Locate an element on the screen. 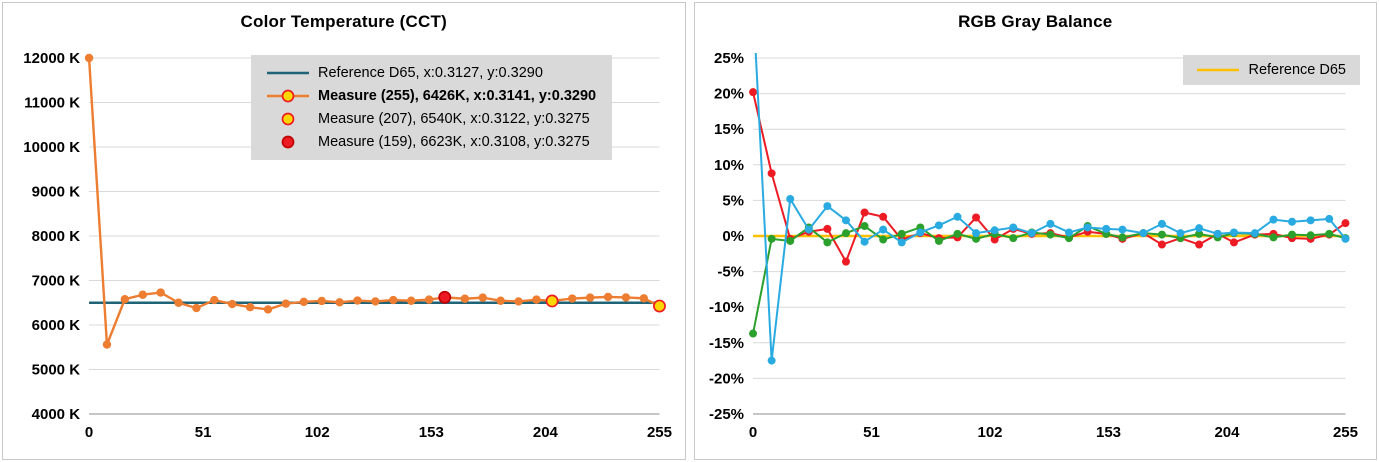 This screenshot has width=1379, height=462. y-tick-label: 6000 K is located at coordinates (56, 325).